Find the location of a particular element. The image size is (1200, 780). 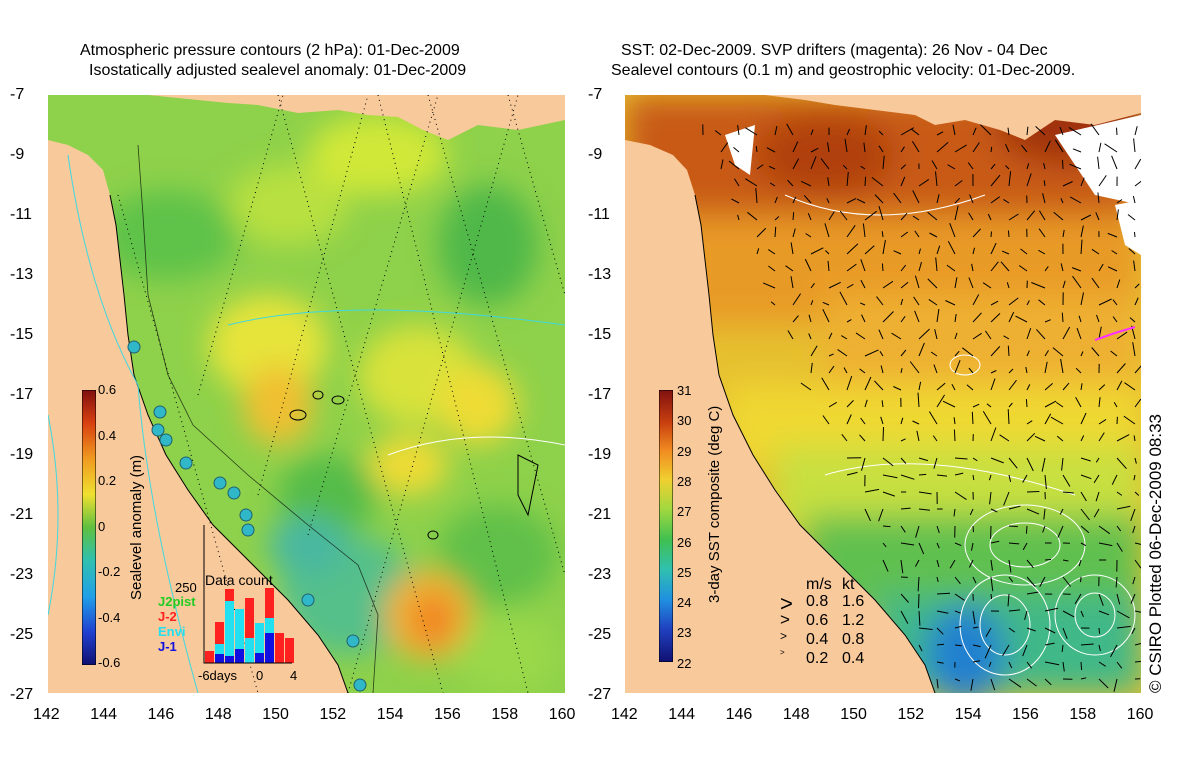

right-cb-tick: 29 is located at coordinates (684, 451).